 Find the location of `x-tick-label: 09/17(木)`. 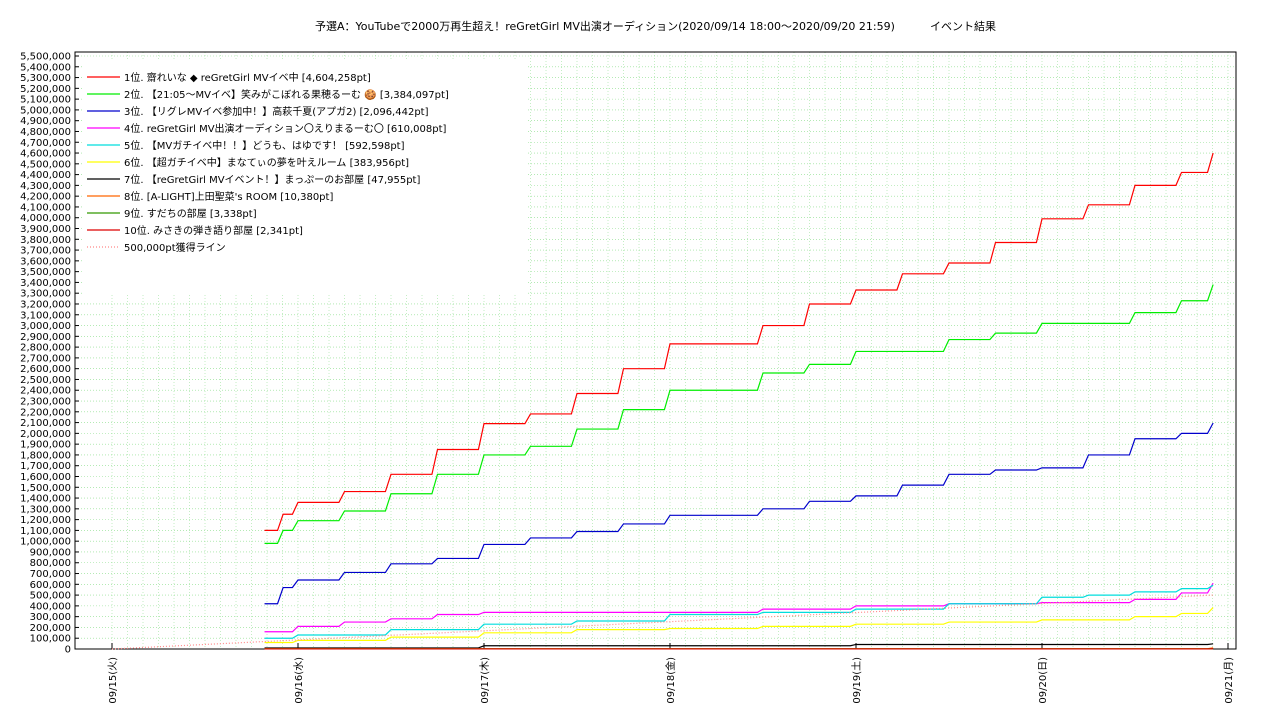

x-tick-label: 09/17(木) is located at coordinates (485, 680).